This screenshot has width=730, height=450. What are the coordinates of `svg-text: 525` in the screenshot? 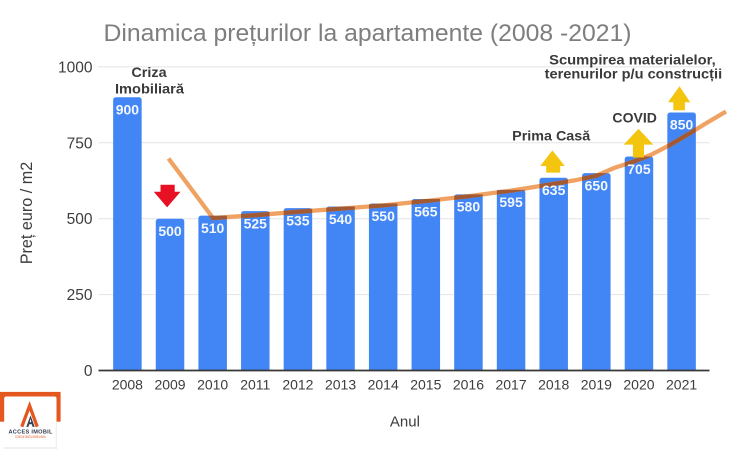 It's located at (256, 223).